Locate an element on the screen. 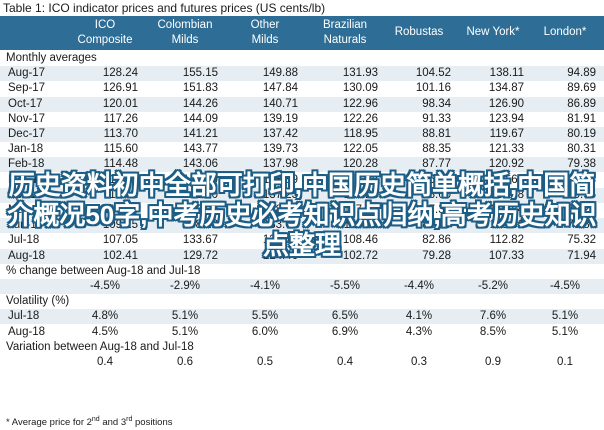 The height and width of the screenshot is (430, 604). table-cell: 122.96 is located at coordinates (360, 103).